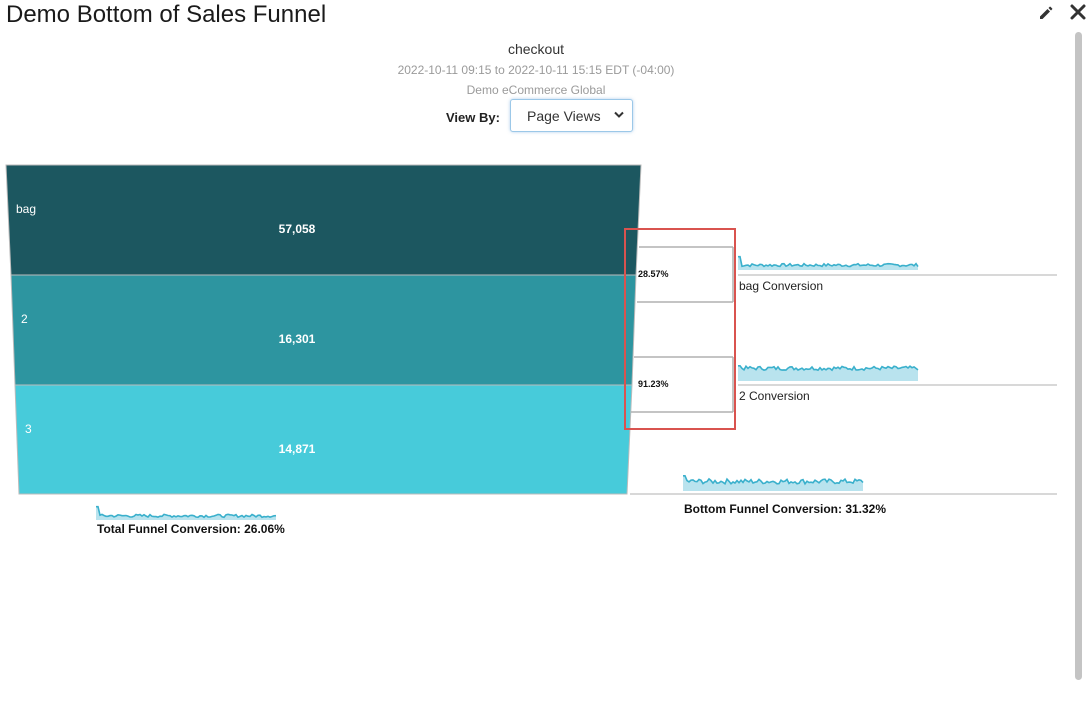 This screenshot has width=1087, height=712. Describe the element at coordinates (297, 229) in the screenshot. I see `funnel-stage-value: 57,058` at that location.